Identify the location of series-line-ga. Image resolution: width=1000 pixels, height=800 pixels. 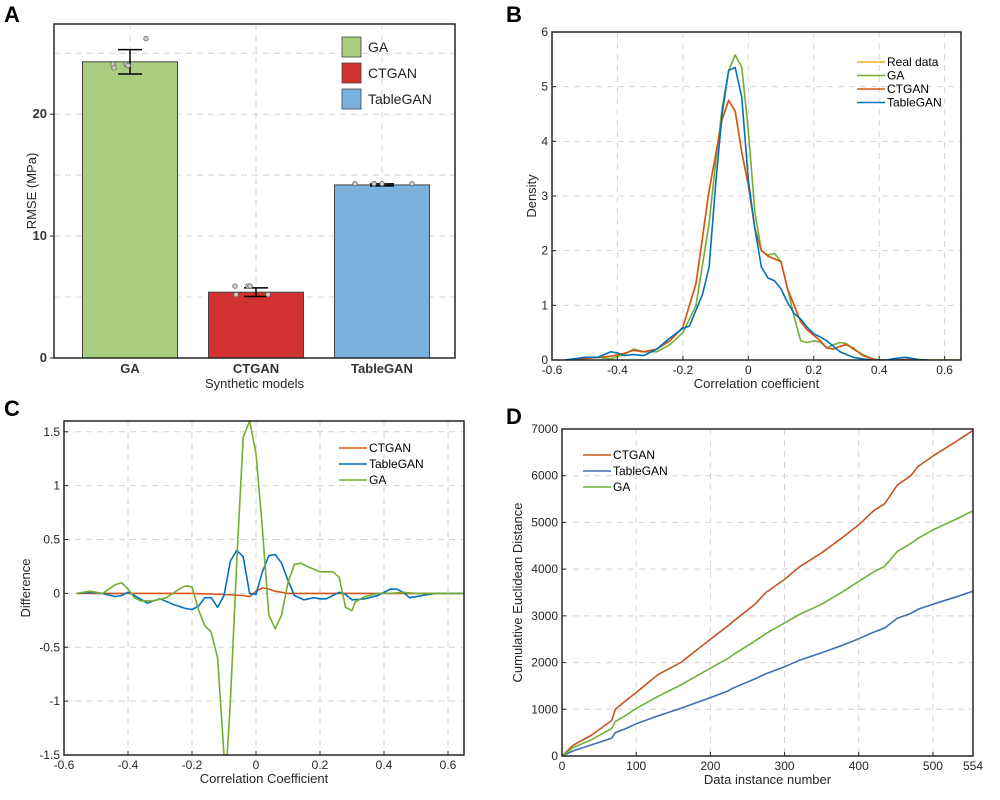
(747, 207).